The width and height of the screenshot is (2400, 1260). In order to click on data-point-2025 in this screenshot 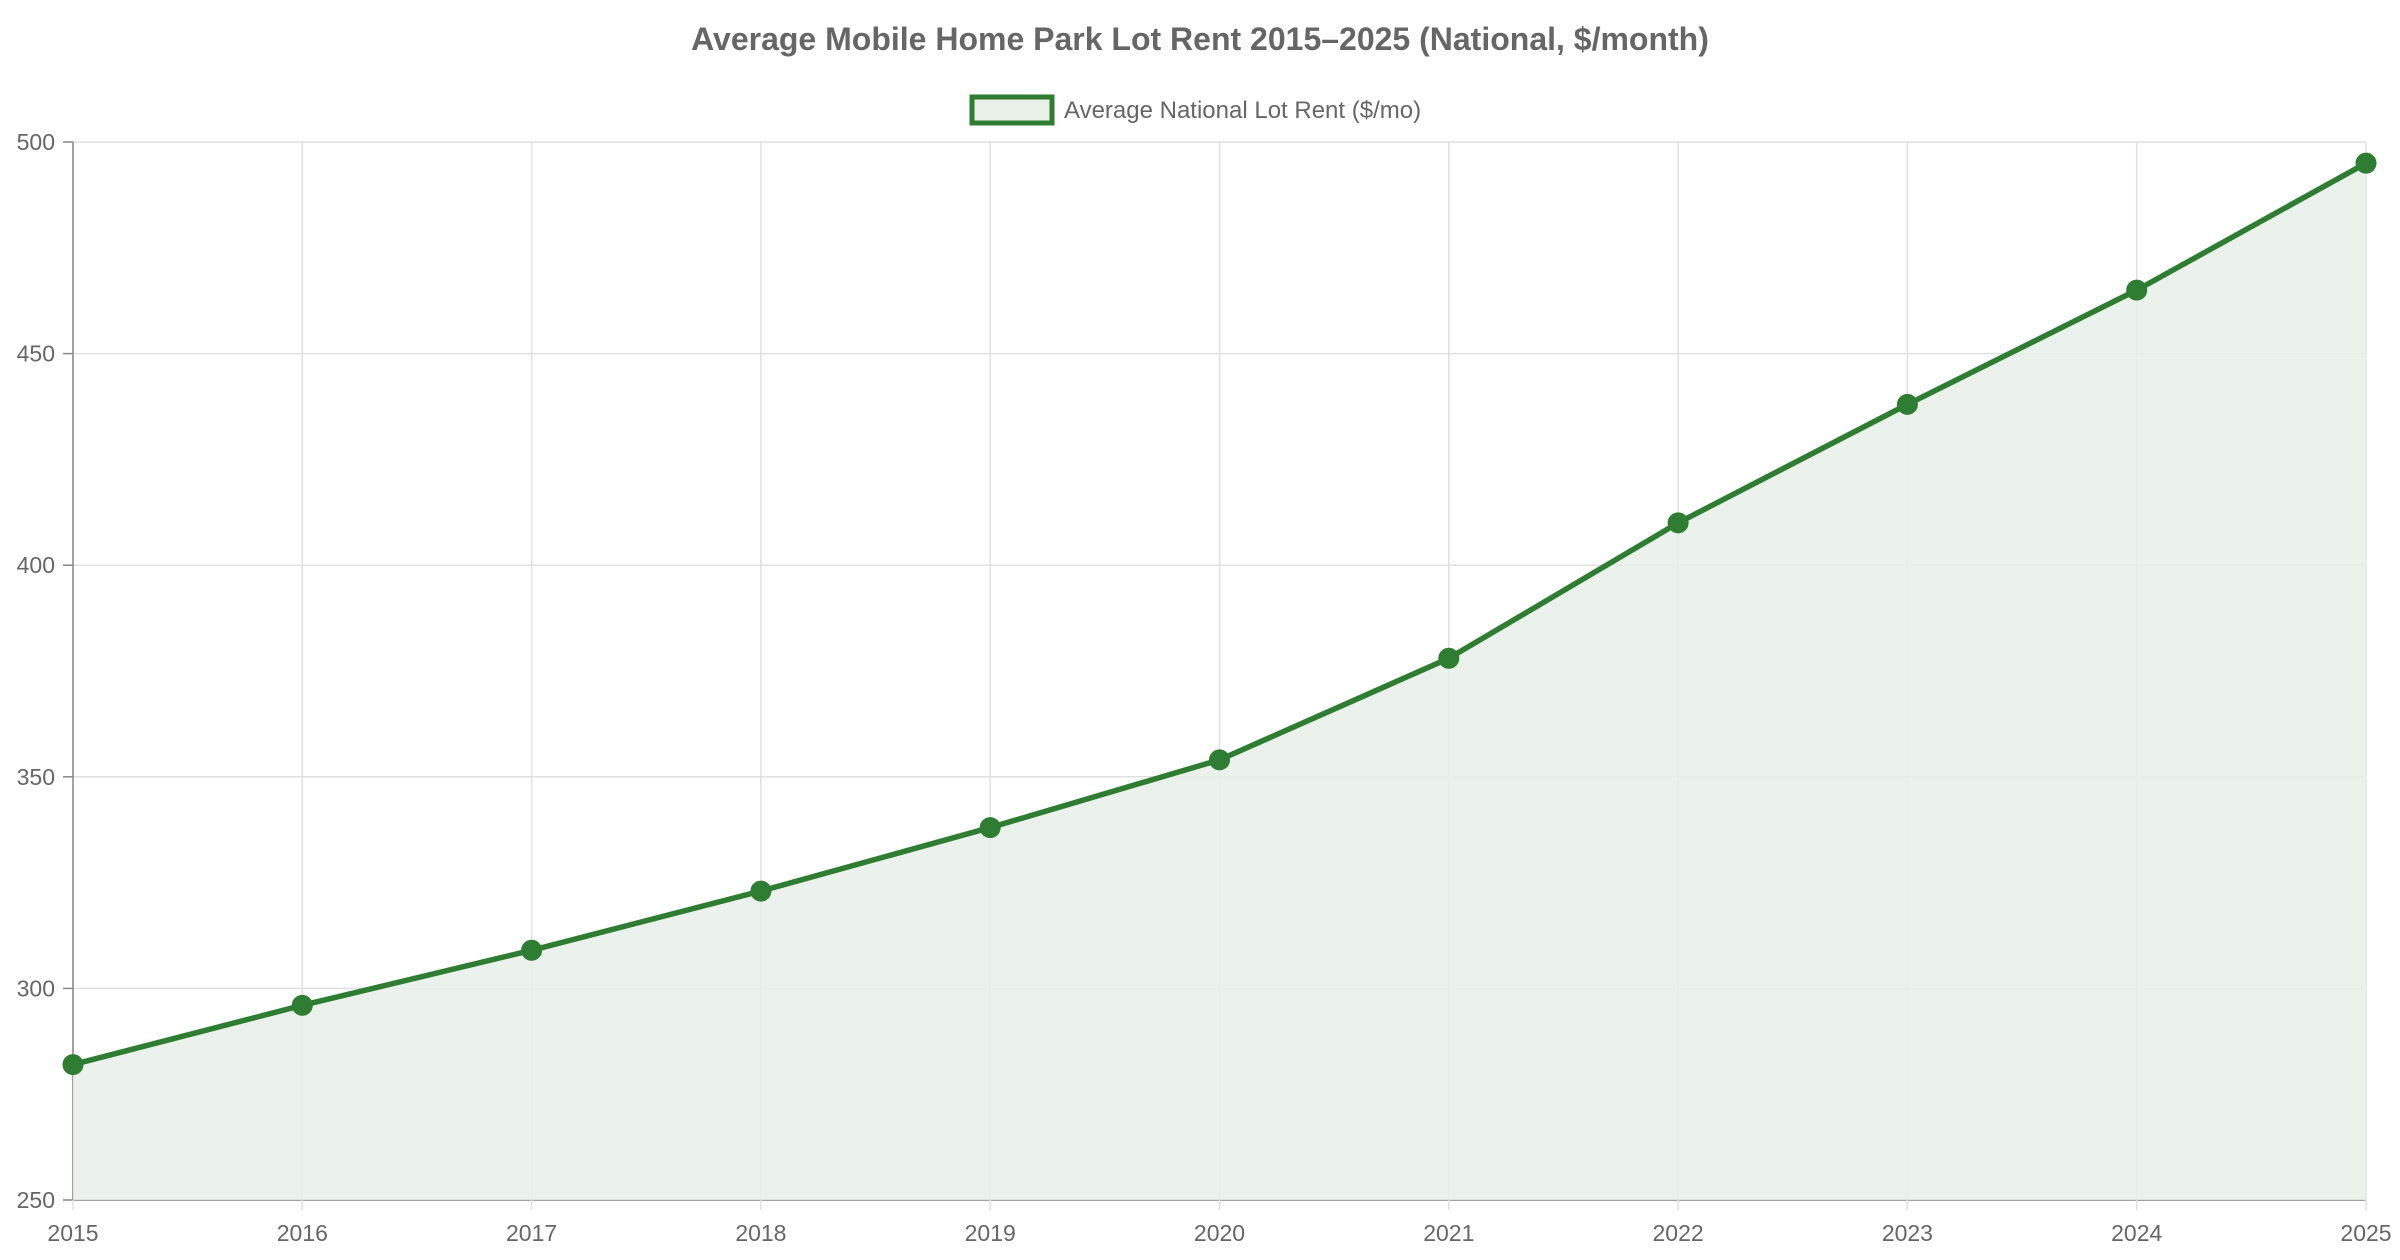, I will do `click(2366, 163)`.